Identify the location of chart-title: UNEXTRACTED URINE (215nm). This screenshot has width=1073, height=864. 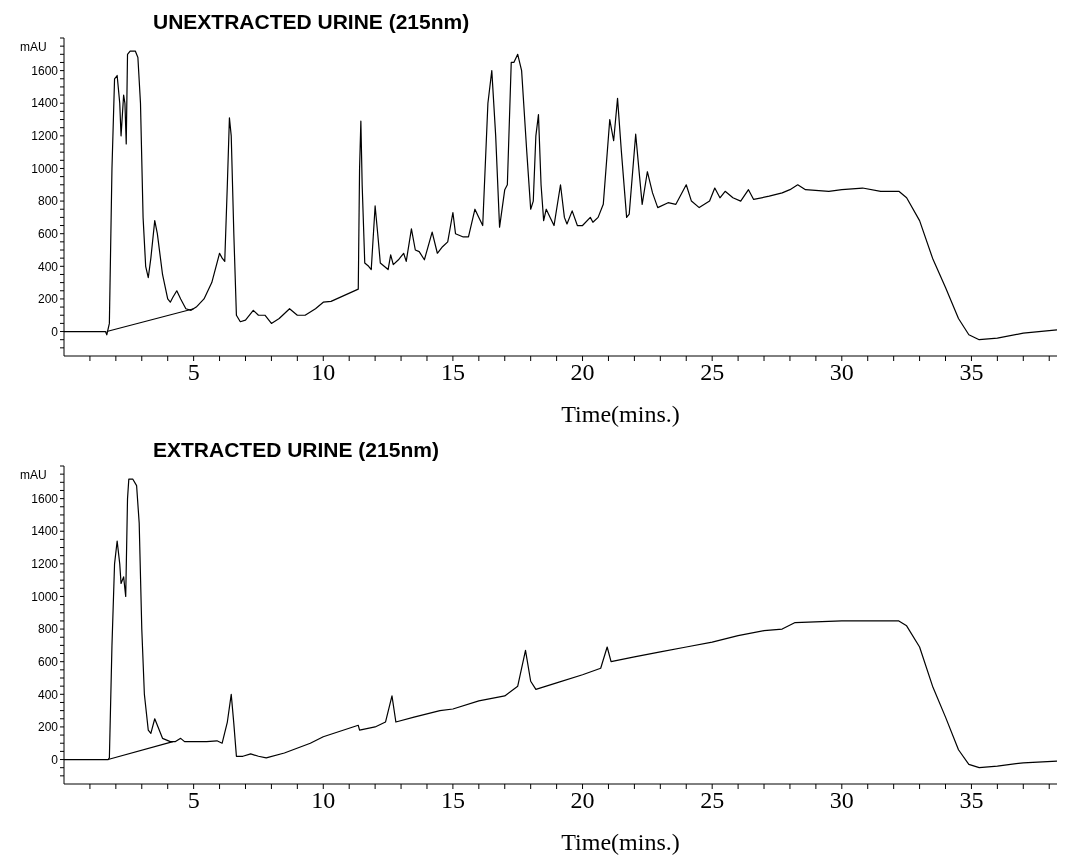
(311, 22).